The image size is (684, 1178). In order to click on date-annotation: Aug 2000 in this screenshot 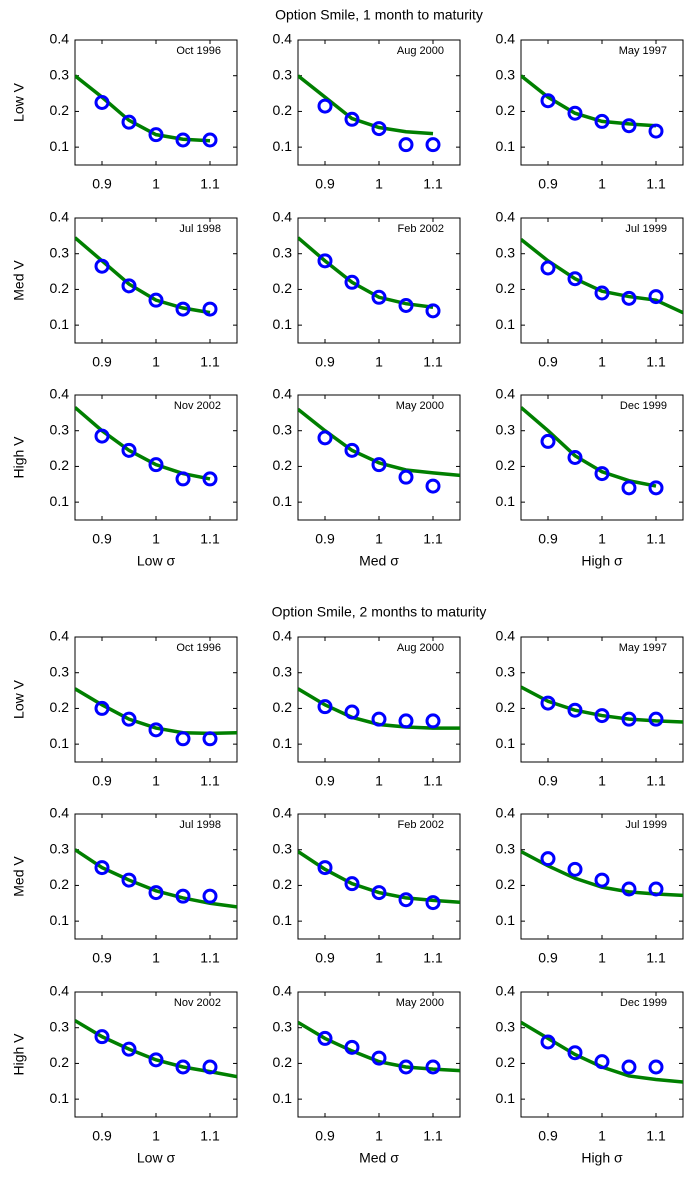, I will do `click(420, 51)`.